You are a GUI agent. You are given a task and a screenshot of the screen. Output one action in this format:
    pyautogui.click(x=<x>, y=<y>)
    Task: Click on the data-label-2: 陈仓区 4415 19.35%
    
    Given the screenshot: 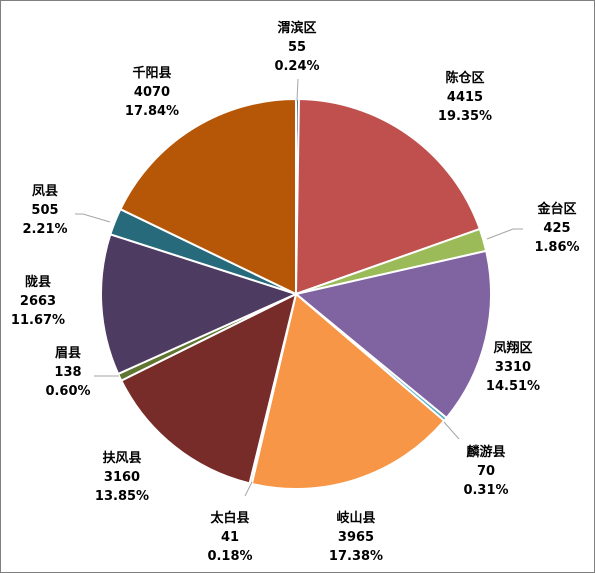 What is the action you would take?
    pyautogui.click(x=465, y=97)
    